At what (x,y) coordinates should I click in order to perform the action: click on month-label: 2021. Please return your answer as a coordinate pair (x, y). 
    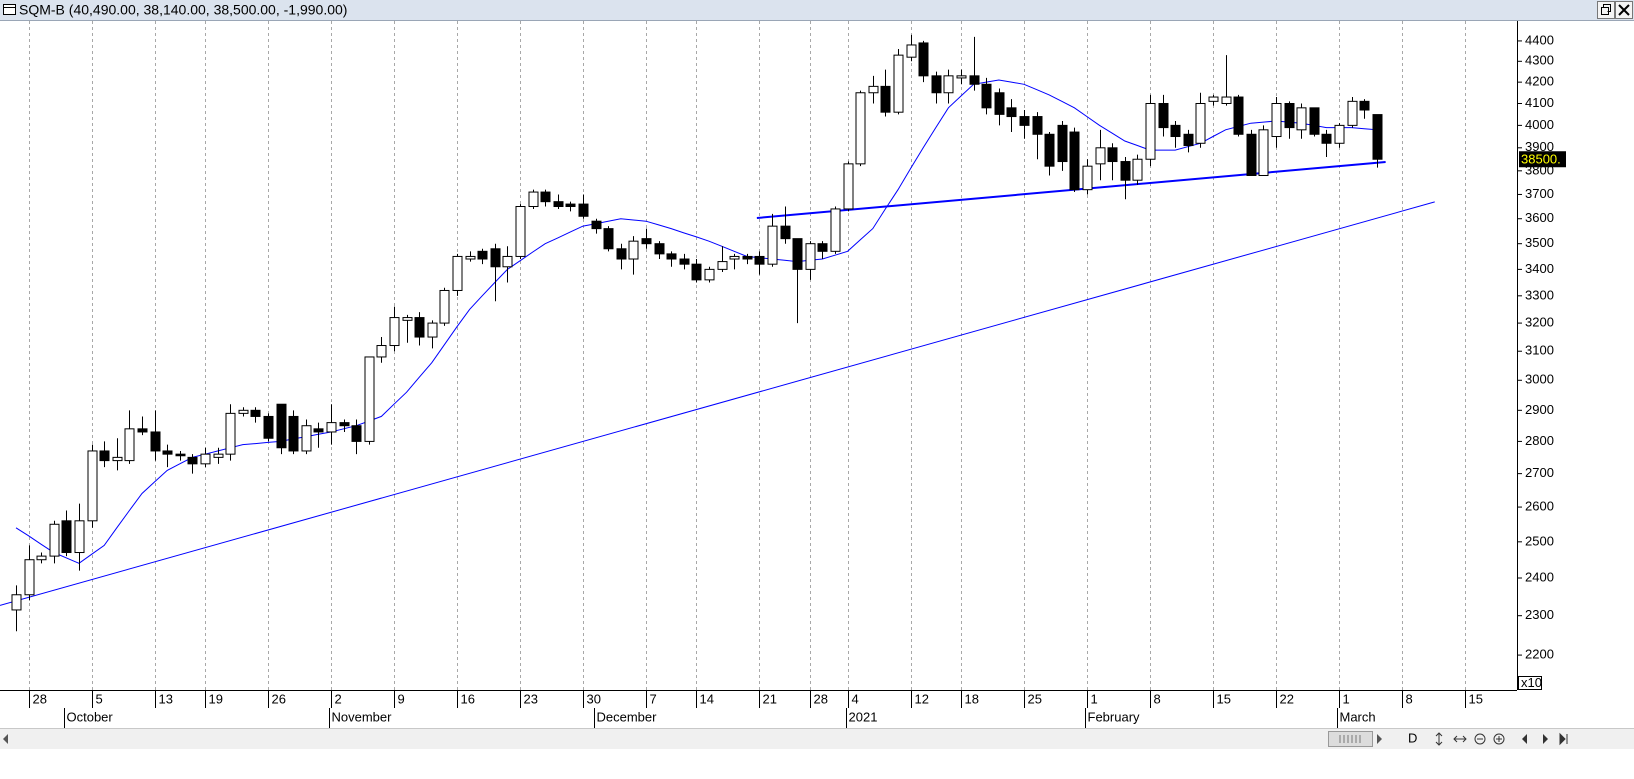
    Looking at the image, I should click on (863, 716).